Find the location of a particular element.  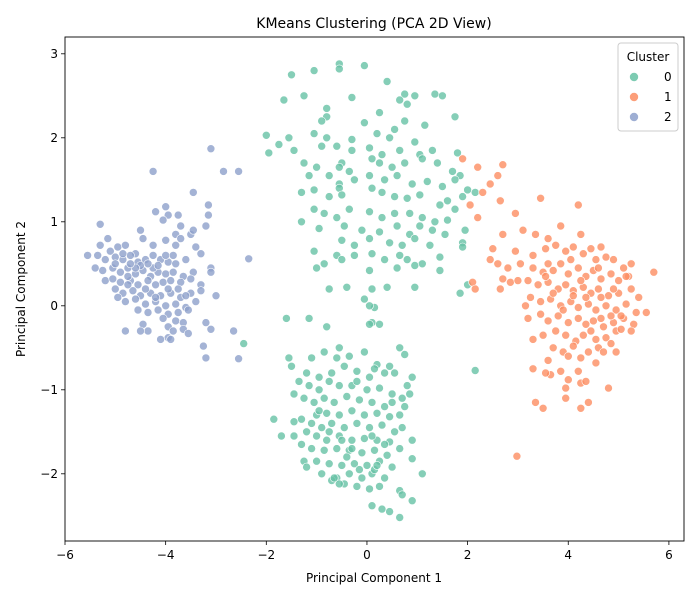

legend-entry-label: 0 is located at coordinates (668, 77).